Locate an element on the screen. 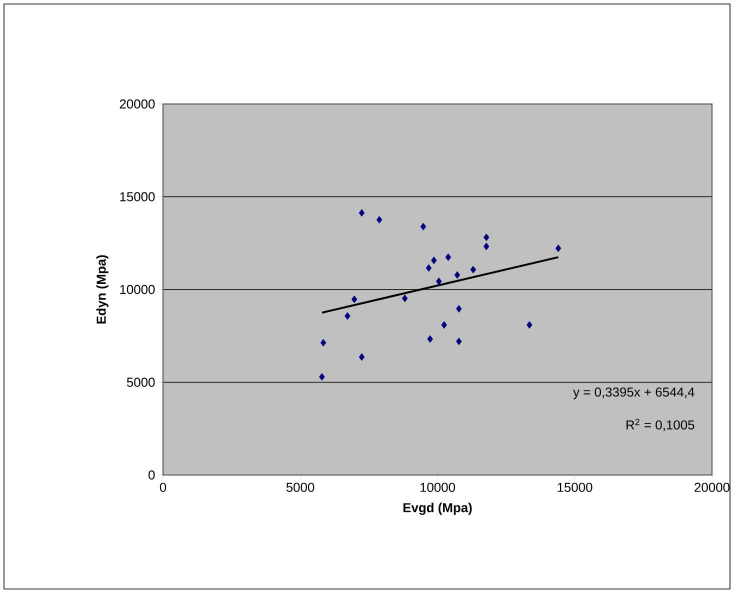 The height and width of the screenshot is (593, 734). annotation: y = 0,3395x + 6544,4 is located at coordinates (633, 393).